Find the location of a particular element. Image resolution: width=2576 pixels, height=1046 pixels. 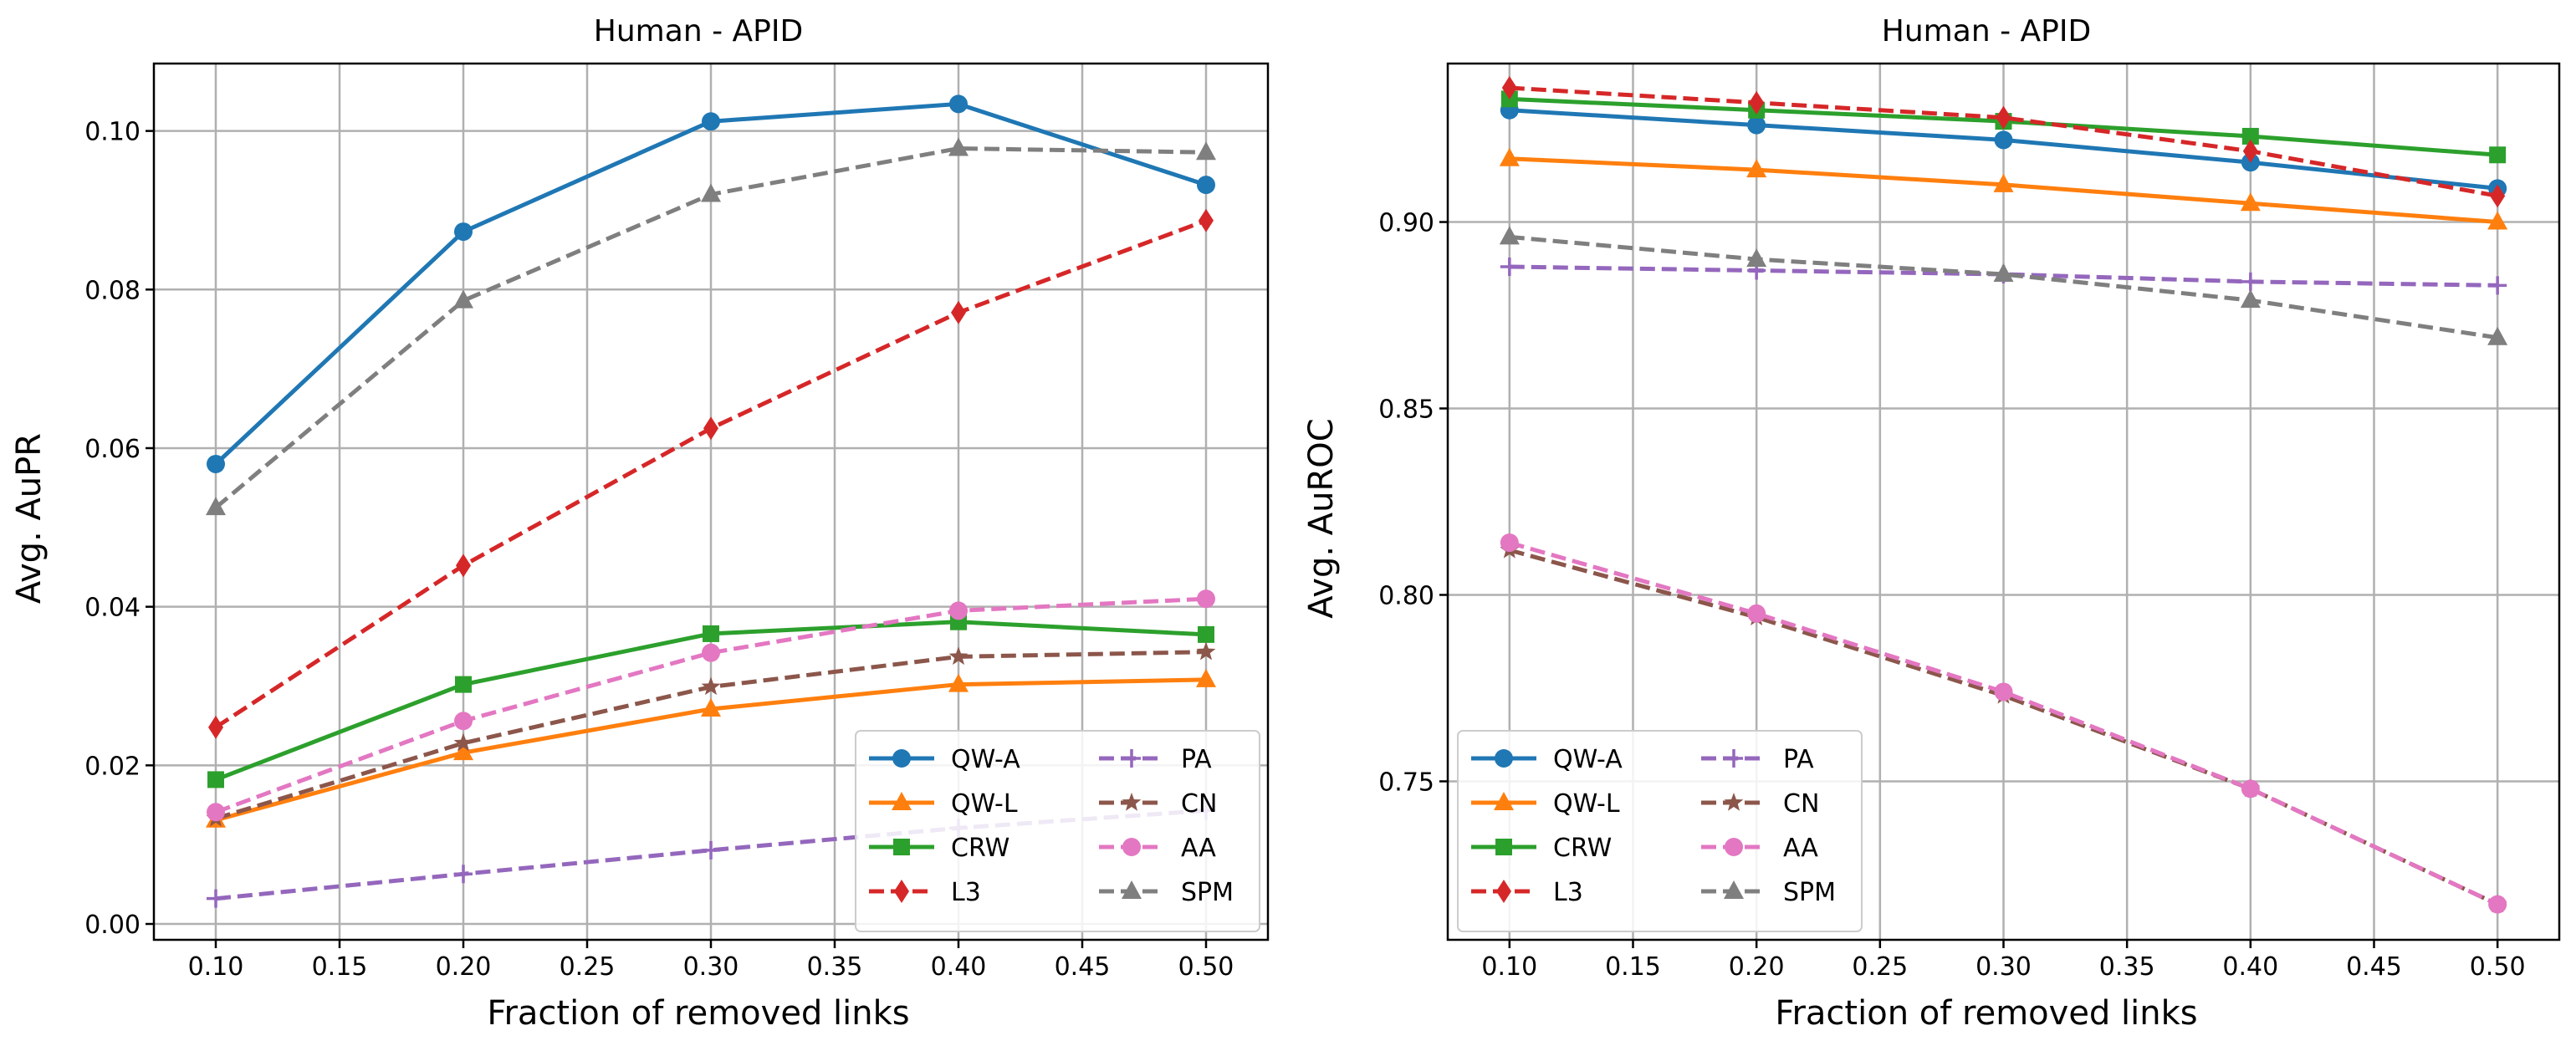

y-tick-label: 0.75 is located at coordinates (1406, 782).